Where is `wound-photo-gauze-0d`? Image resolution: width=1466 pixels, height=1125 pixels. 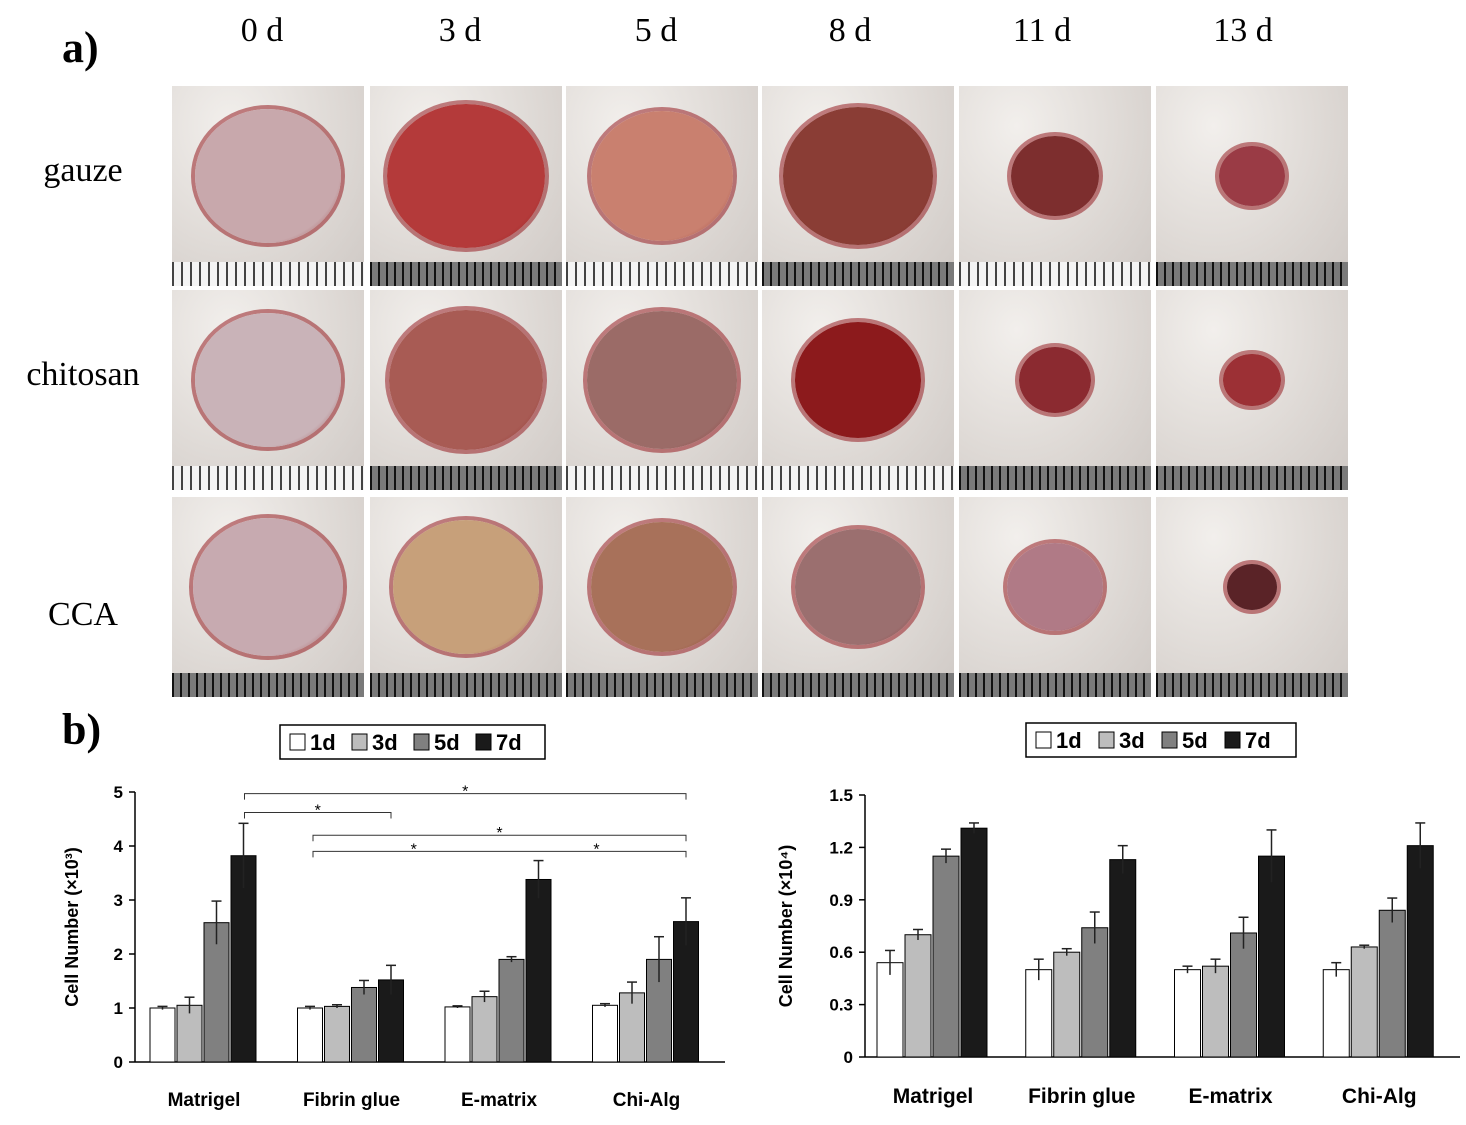
wound-photo-gauze-0d is located at coordinates (268, 186).